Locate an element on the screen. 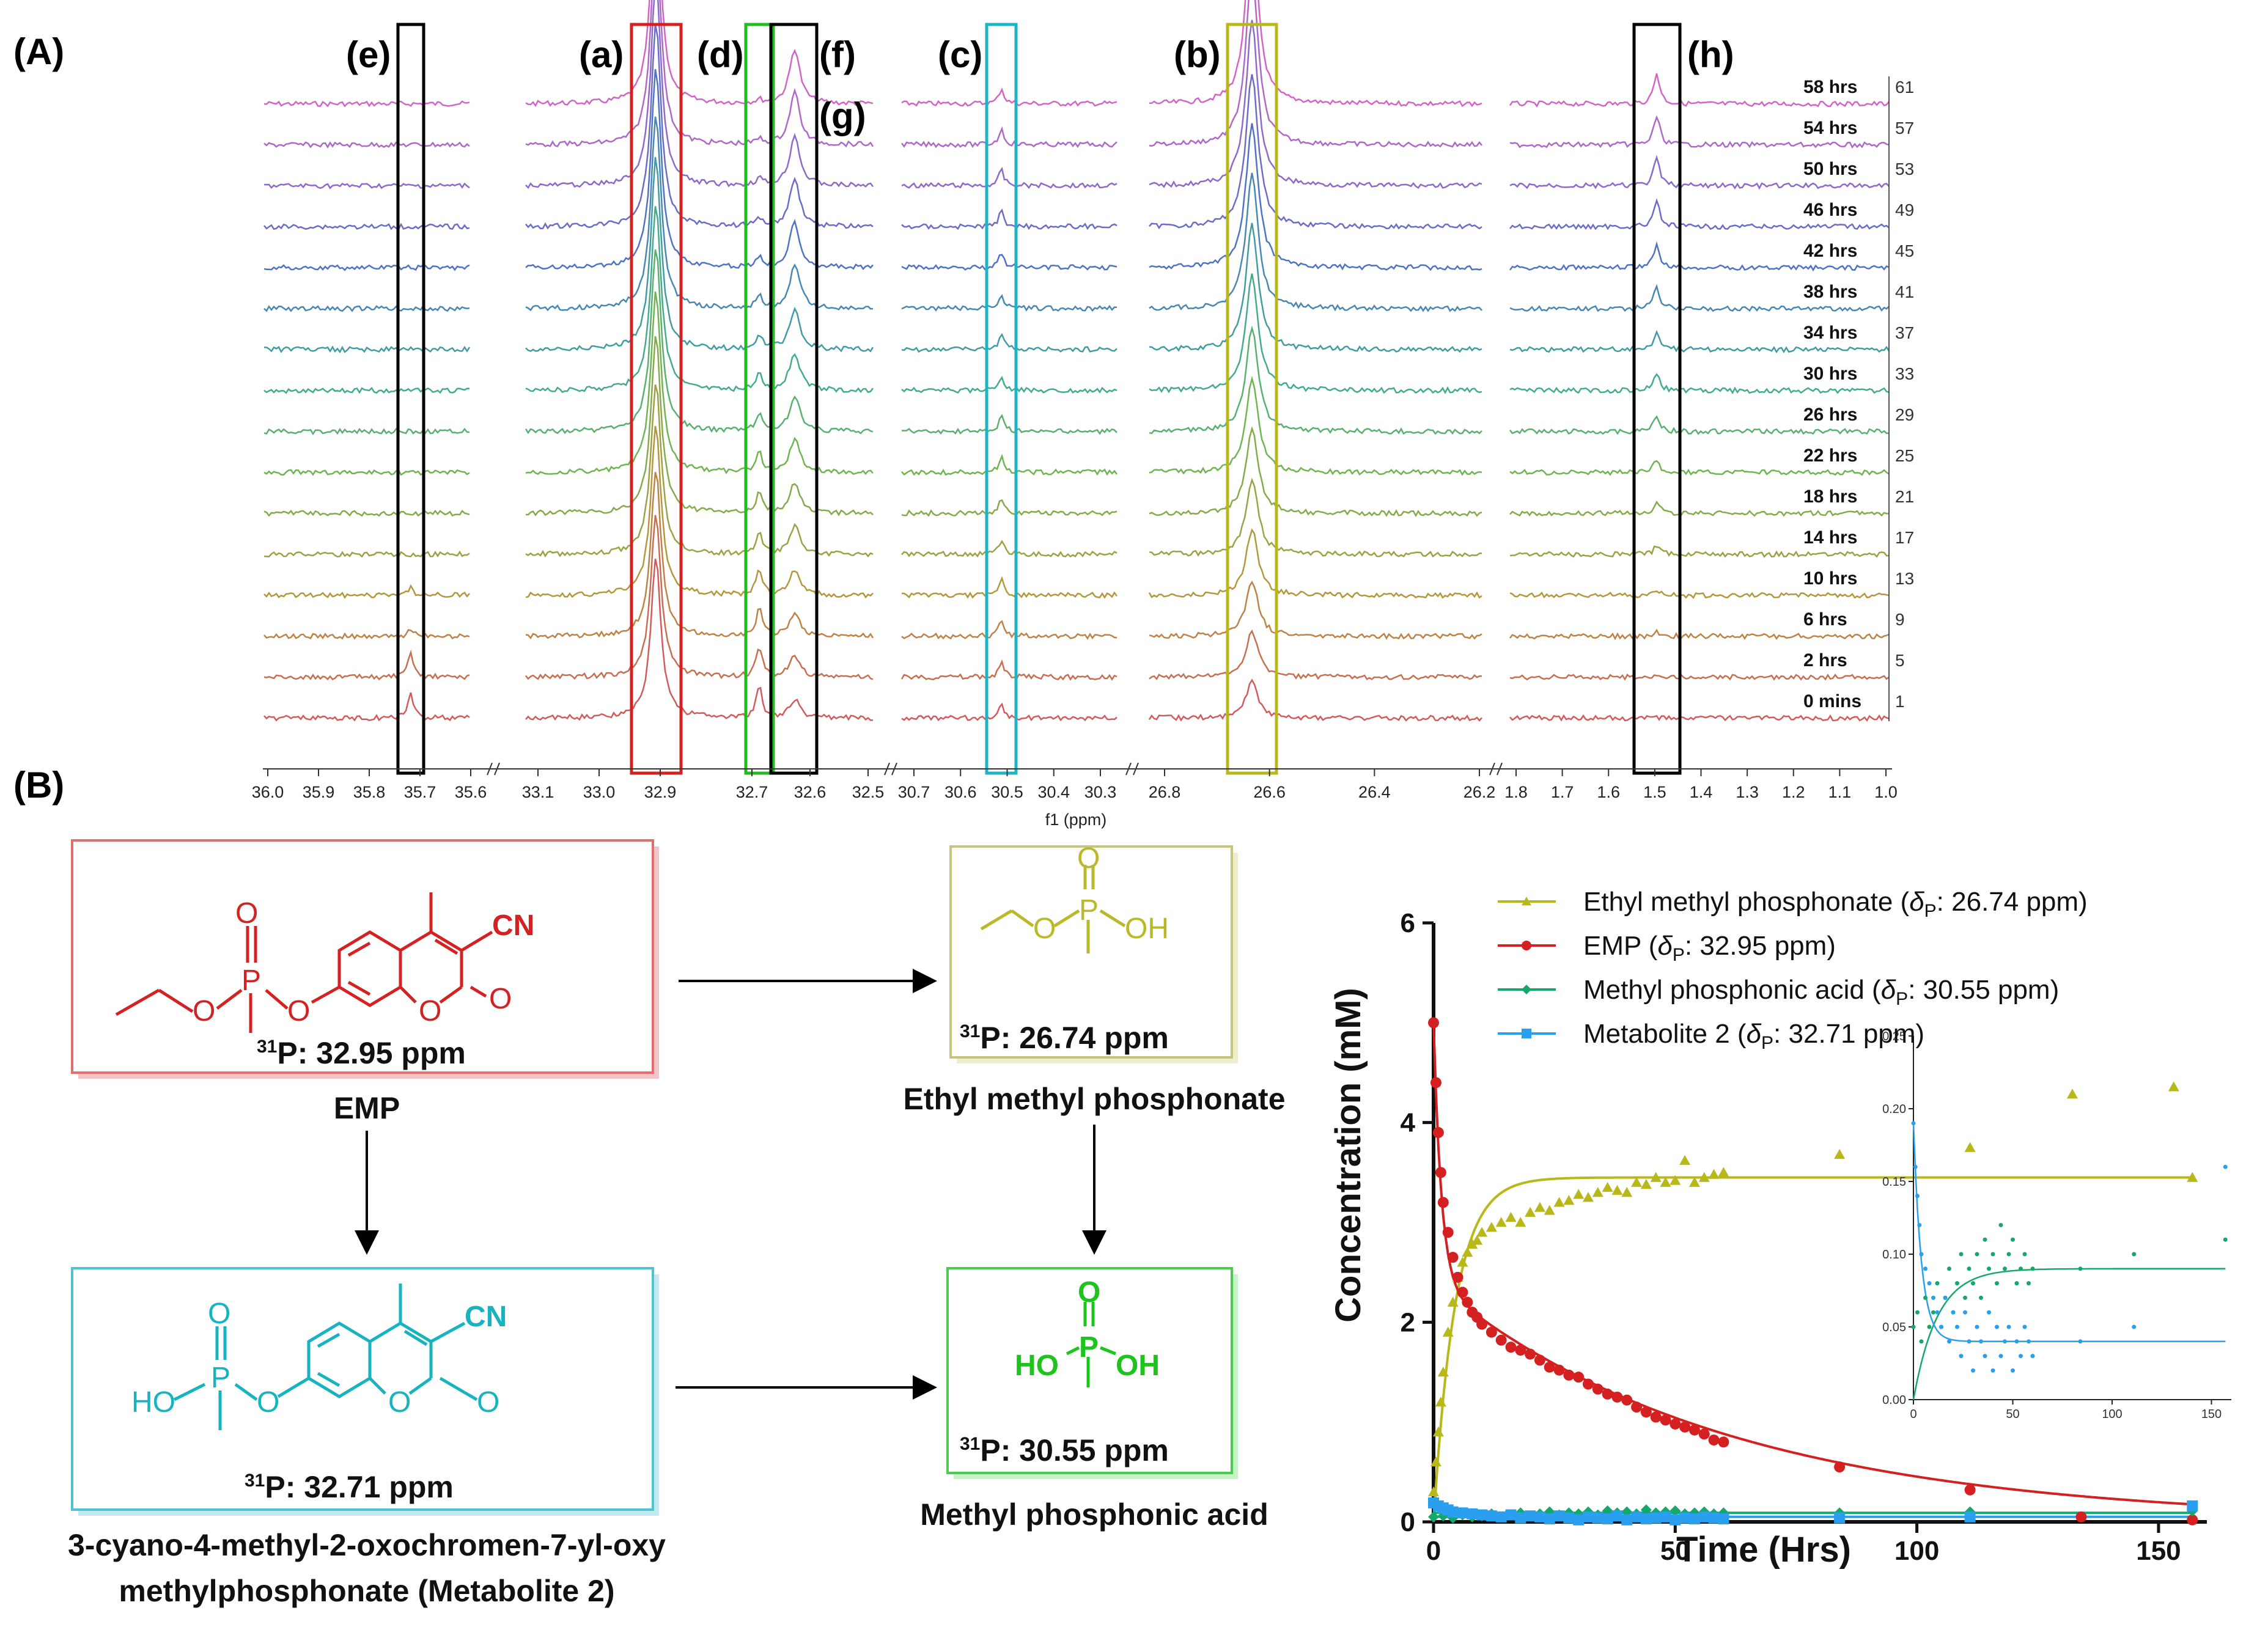 Image resolution: width=2268 pixels, height=1627 pixels. chart-ylabel: Concentration (mM) is located at coordinates (1348, 1155).